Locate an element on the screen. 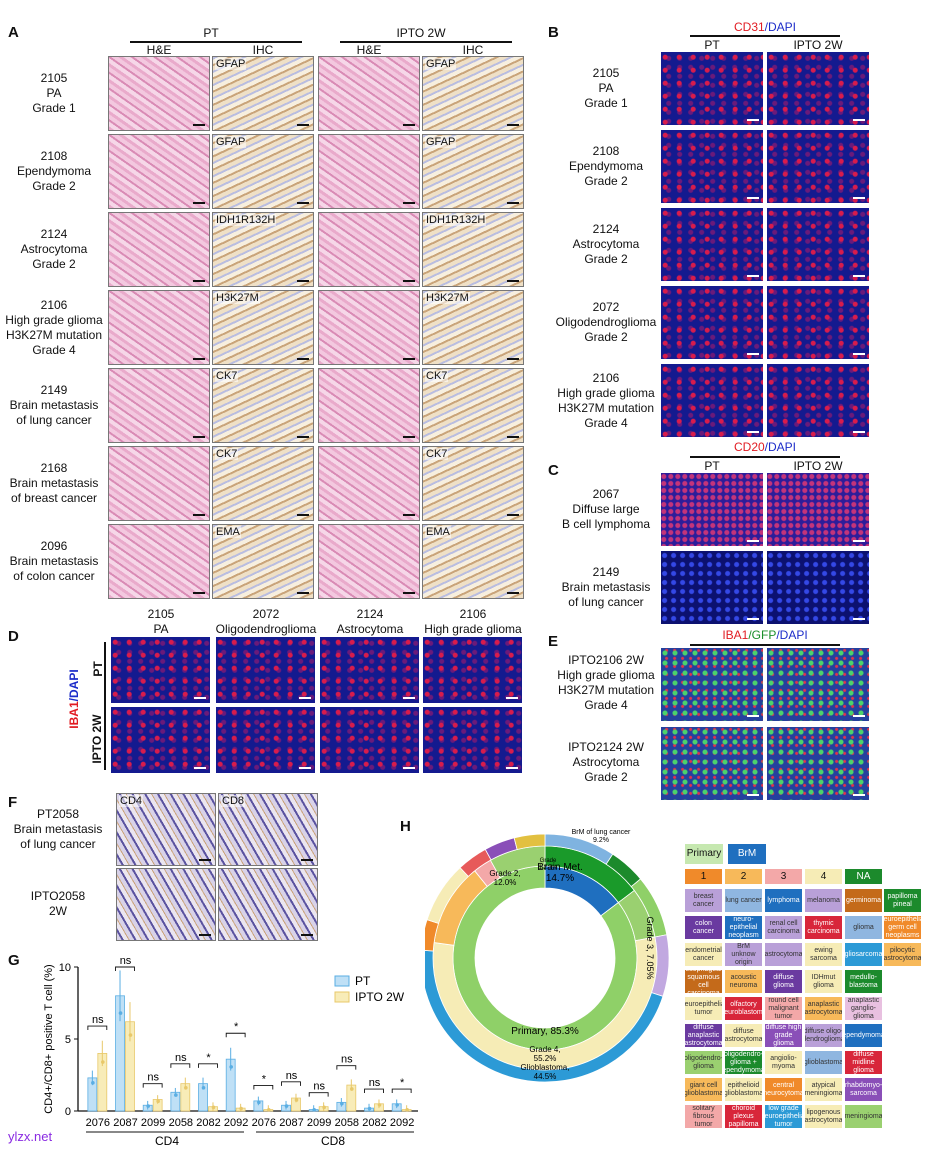 Image resolution: width=941 pixels, height=1154 pixels. panel-c-title-red: CD20 is located at coordinates (749, 447).